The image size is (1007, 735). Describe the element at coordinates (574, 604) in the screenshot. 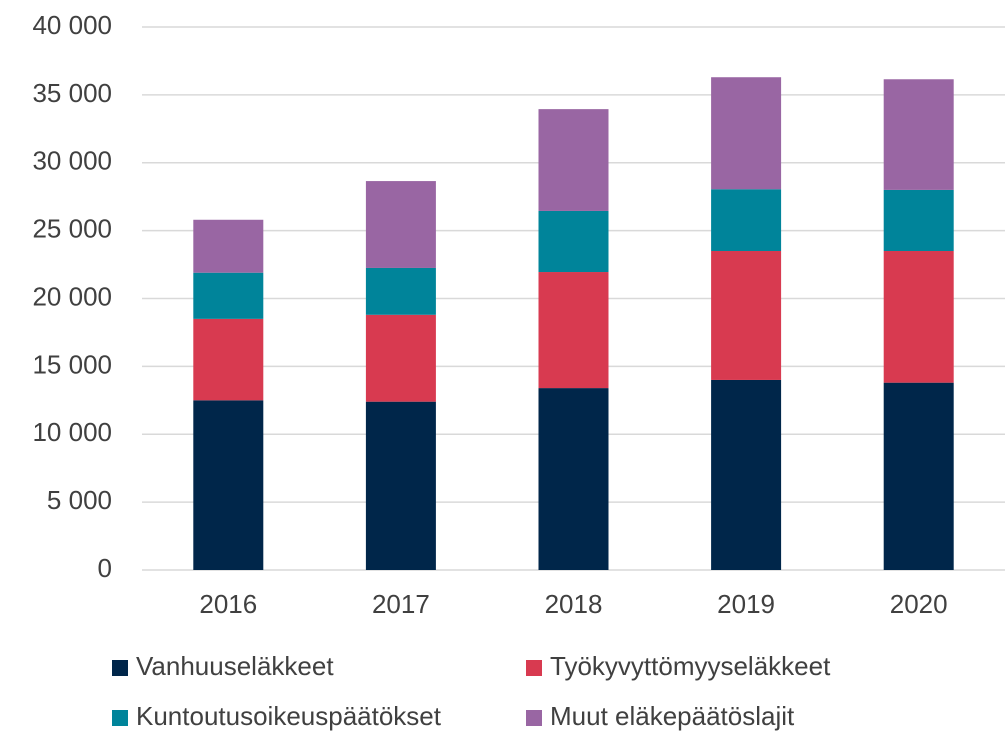

I see `x-tick-label: 2018` at that location.